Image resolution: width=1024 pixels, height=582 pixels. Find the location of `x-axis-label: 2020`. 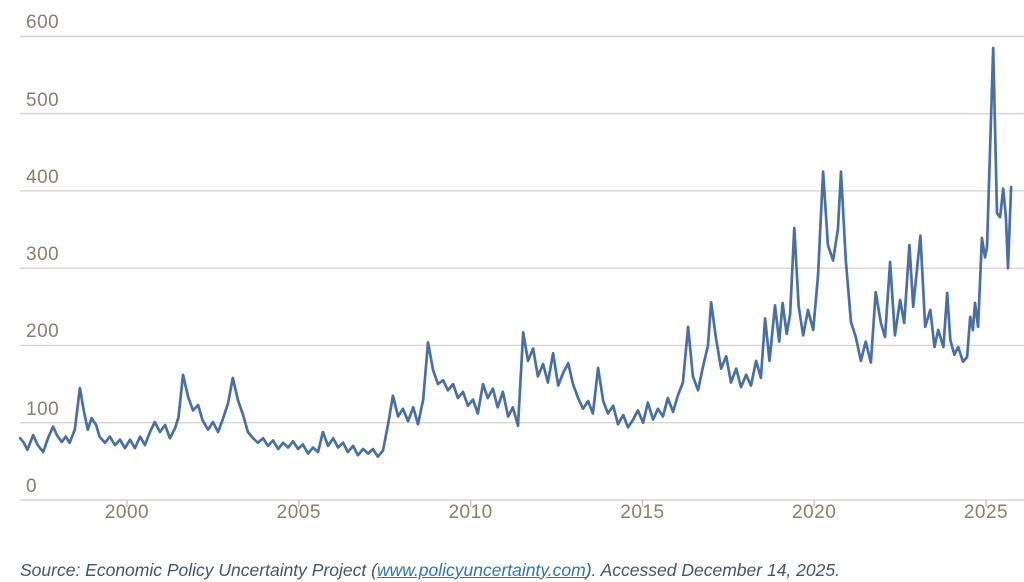

x-axis-label: 2020 is located at coordinates (814, 512).